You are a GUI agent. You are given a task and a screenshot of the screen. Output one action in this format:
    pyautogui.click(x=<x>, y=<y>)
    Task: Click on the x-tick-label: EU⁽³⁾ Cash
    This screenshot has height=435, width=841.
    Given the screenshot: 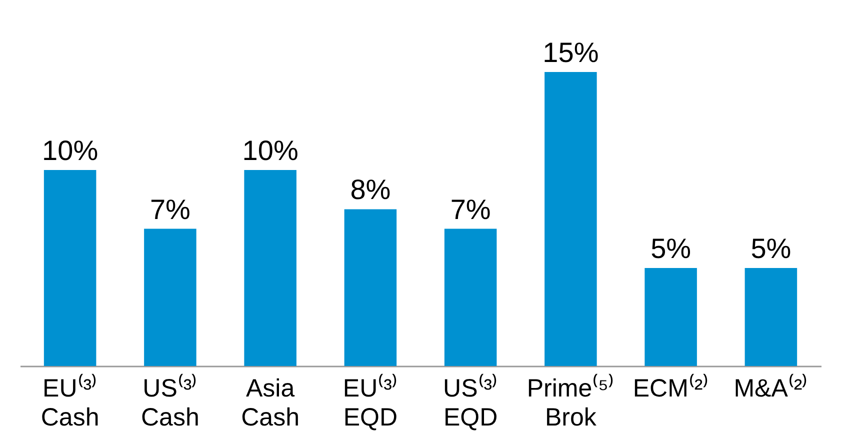 What is the action you would take?
    pyautogui.click(x=70, y=403)
    